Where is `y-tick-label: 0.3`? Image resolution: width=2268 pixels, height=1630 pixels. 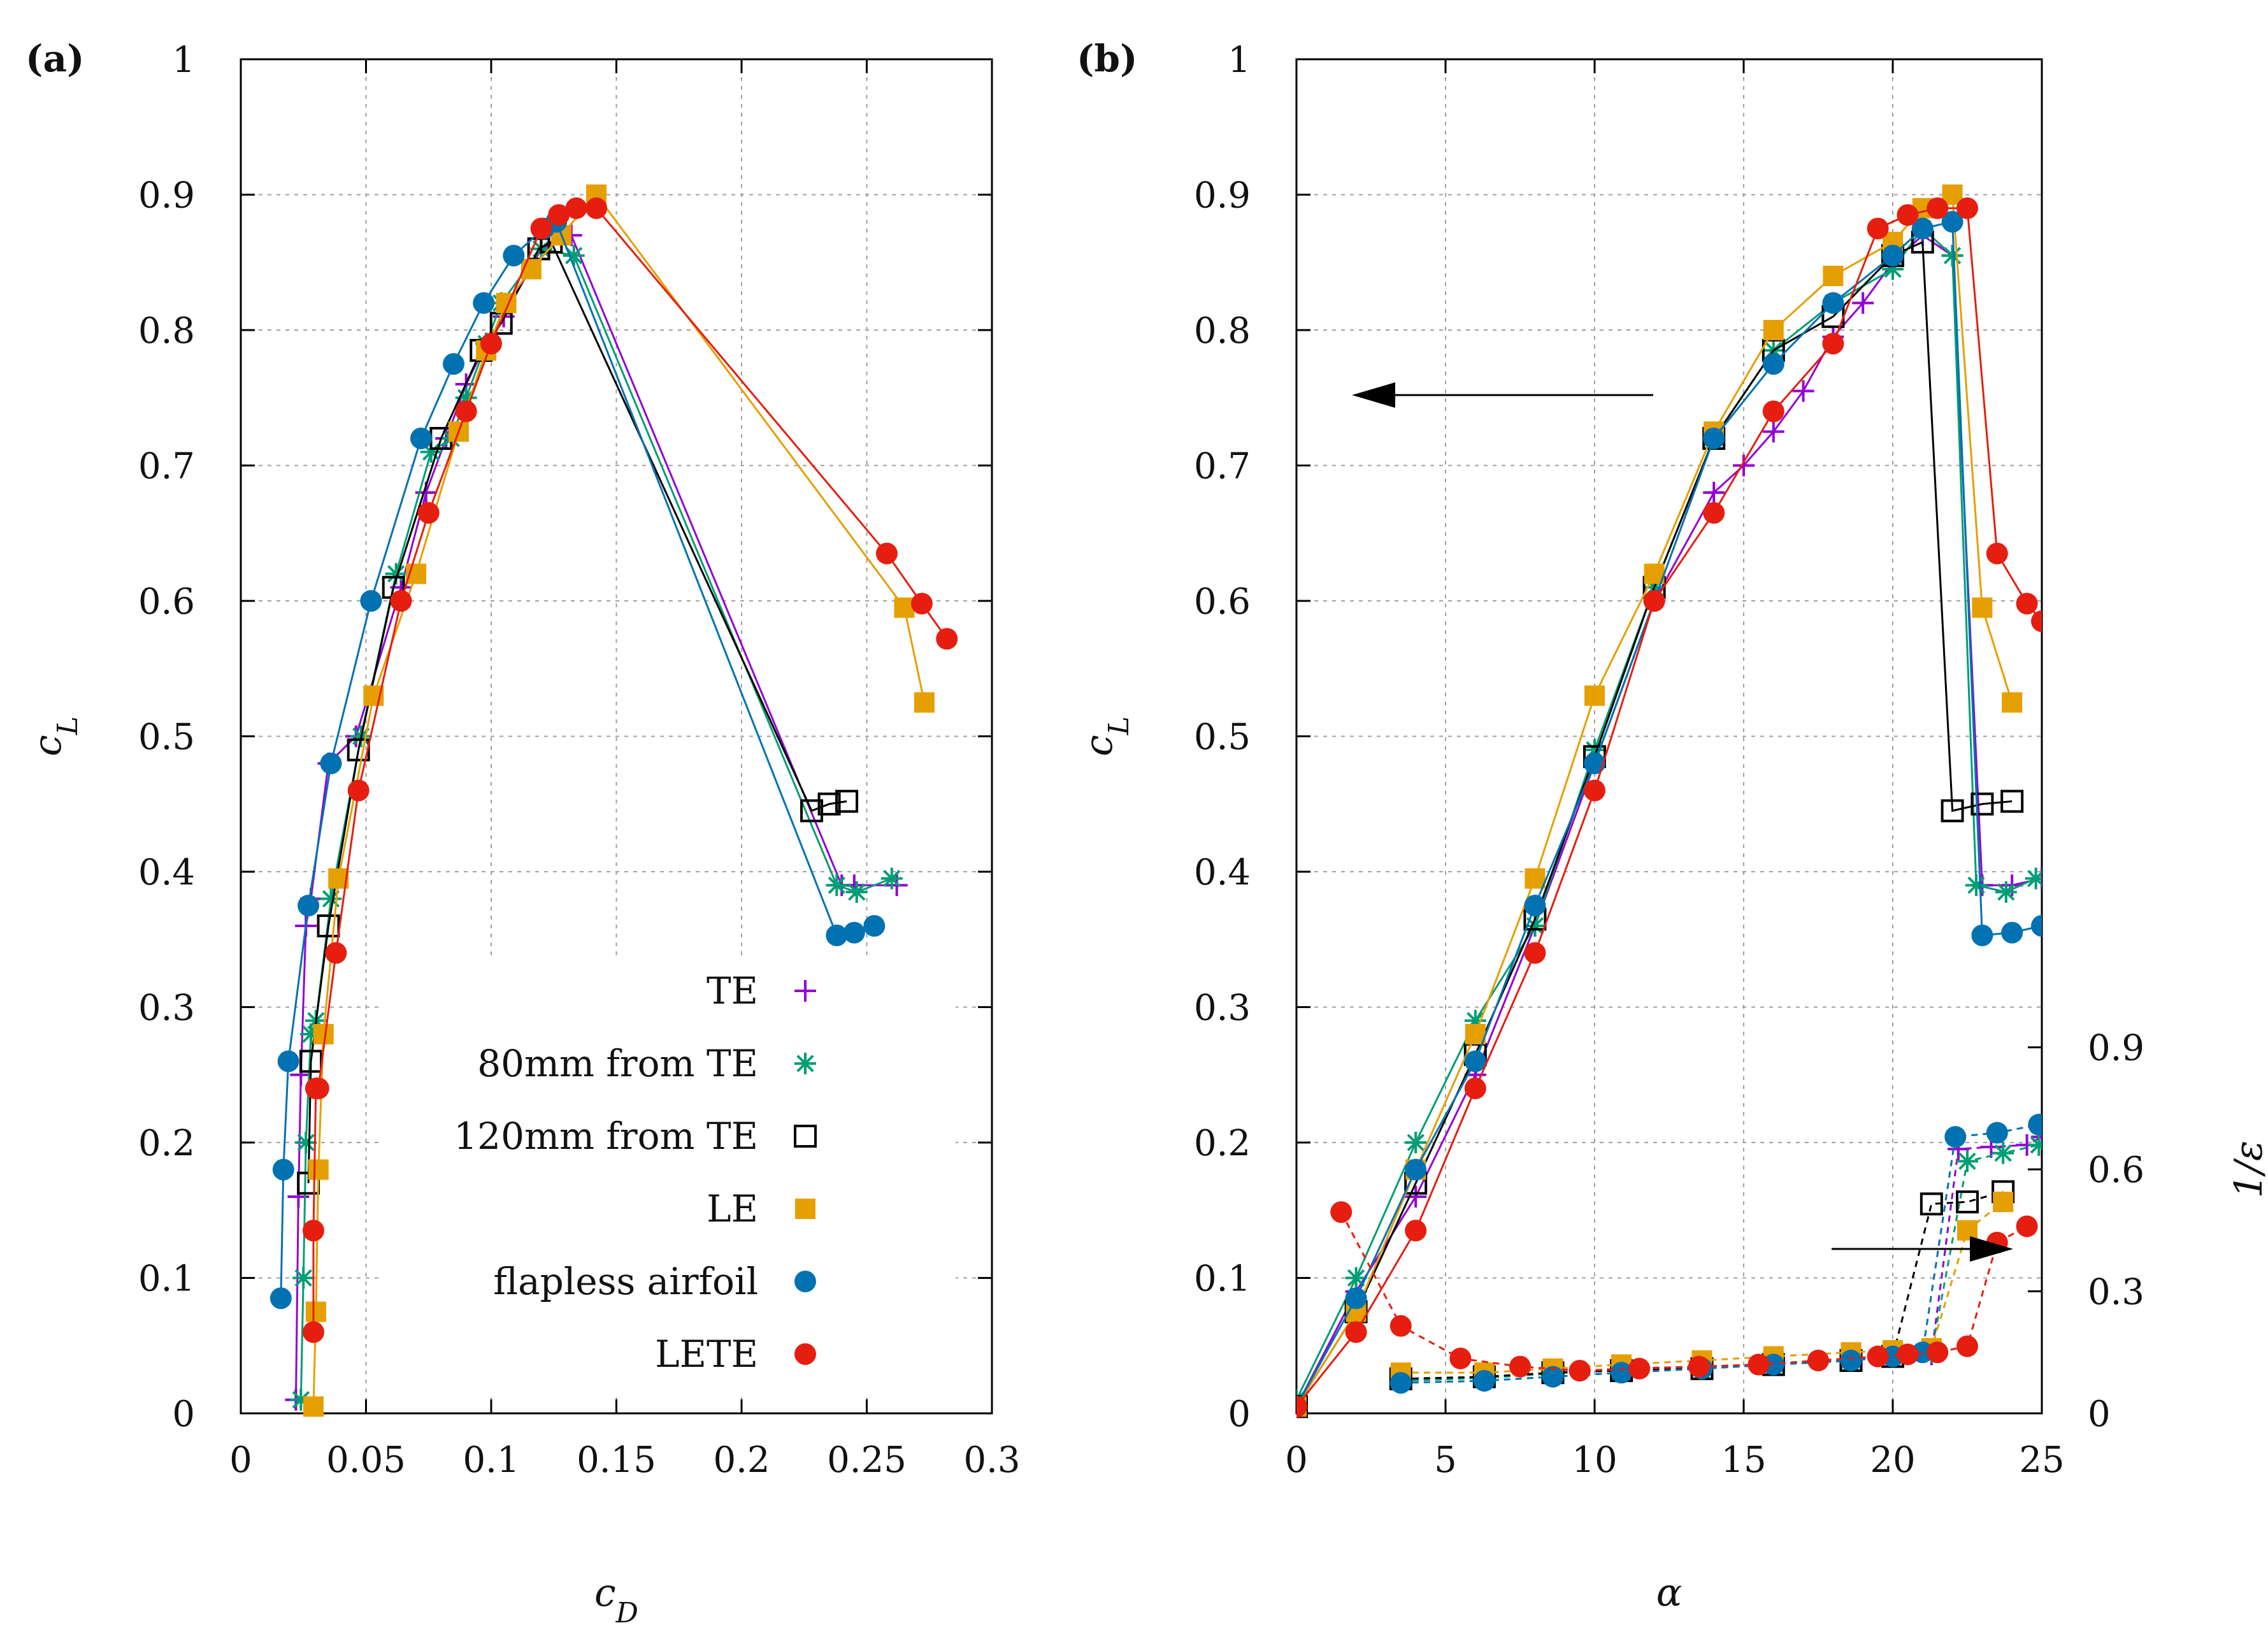
y-tick-label: 0.3 is located at coordinates (1222, 1009).